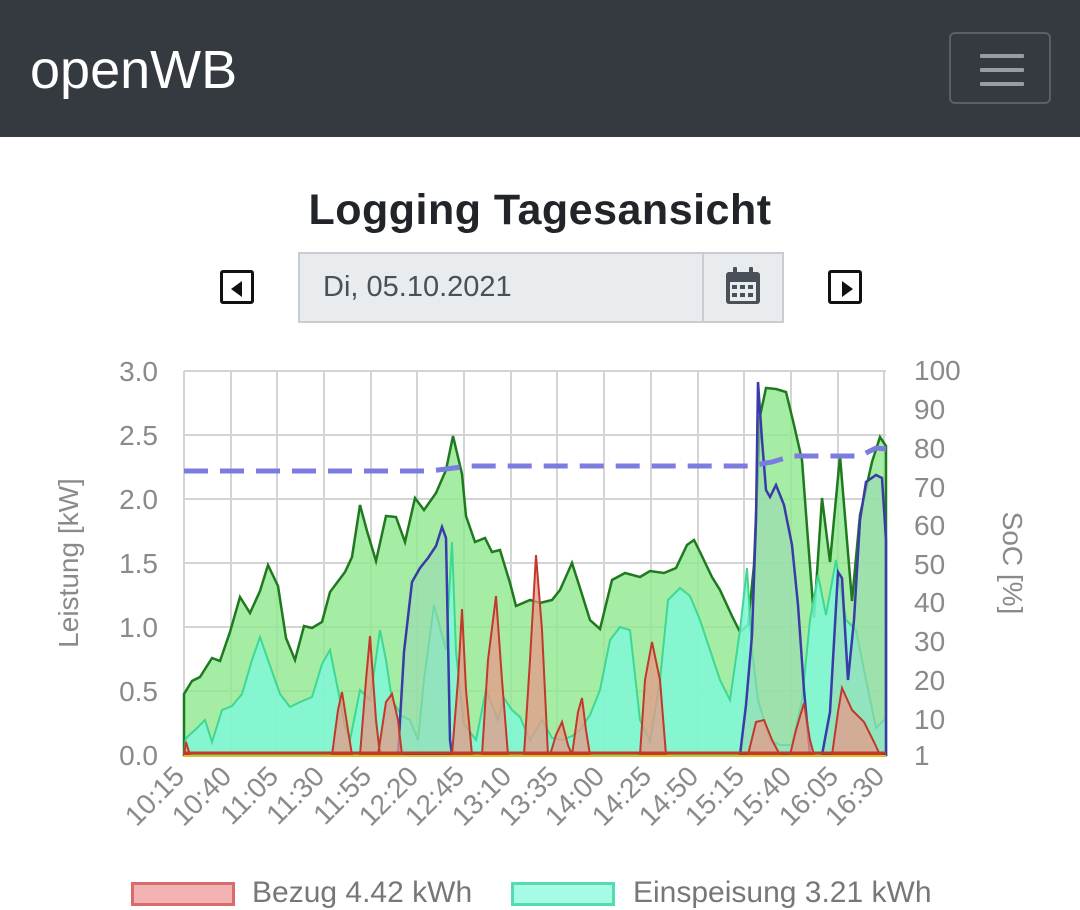  What do you see at coordinates (134, 70) in the screenshot?
I see `brand-logo: openWB` at bounding box center [134, 70].